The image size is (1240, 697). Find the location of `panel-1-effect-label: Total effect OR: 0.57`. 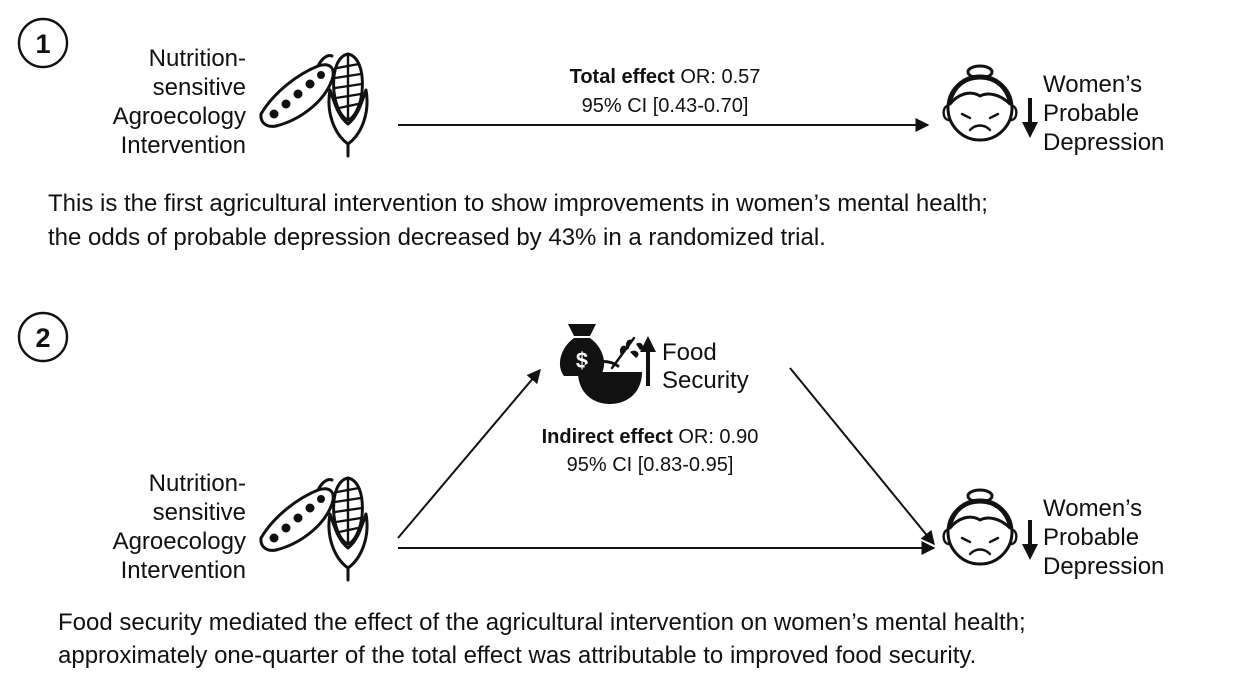

panel-1-effect-label: Total effect OR: 0.57 is located at coordinates (665, 77).